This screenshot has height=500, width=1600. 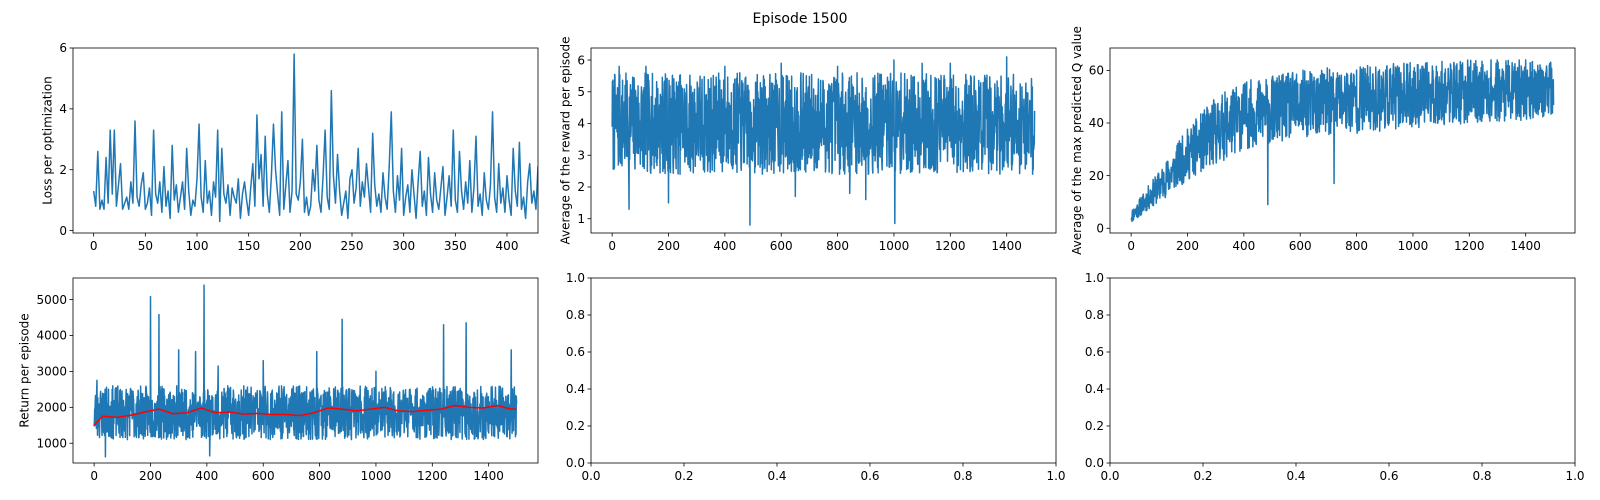 What do you see at coordinates (455, 246) in the screenshot?
I see `x-tick-label: 350` at bounding box center [455, 246].